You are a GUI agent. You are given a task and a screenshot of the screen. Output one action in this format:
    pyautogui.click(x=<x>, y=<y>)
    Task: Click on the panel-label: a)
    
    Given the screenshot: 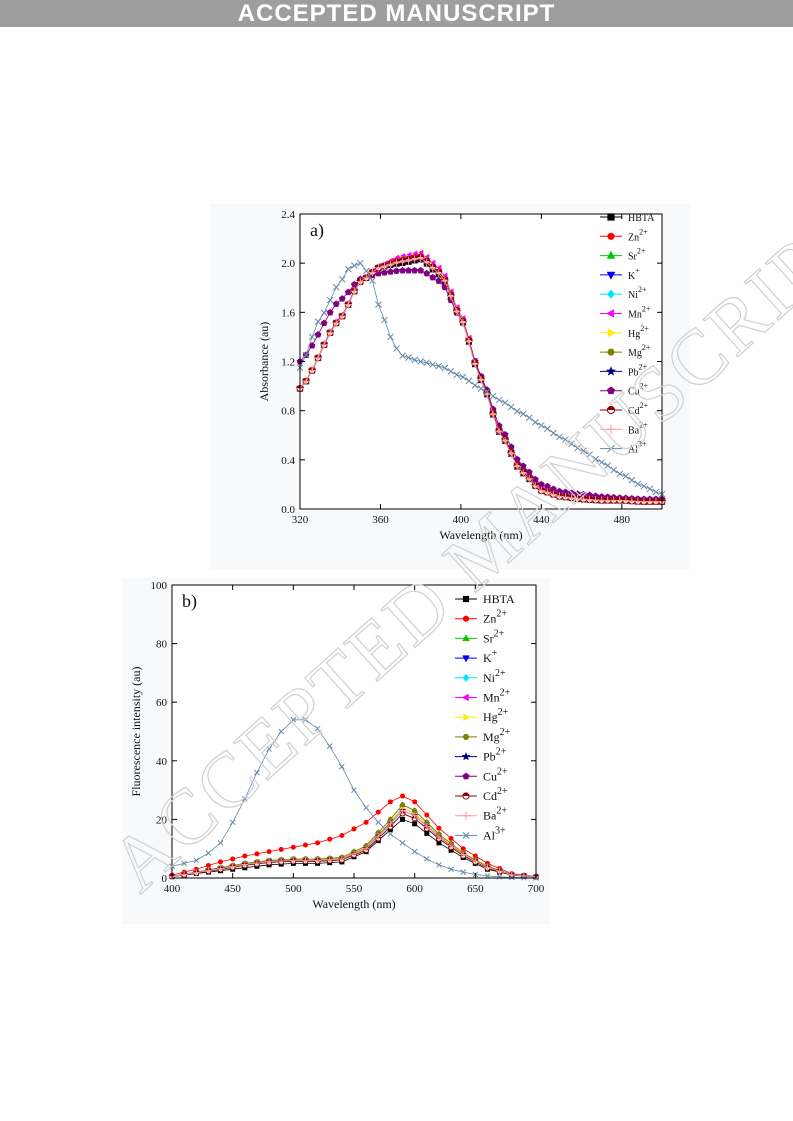 What is the action you would take?
    pyautogui.click(x=317, y=230)
    